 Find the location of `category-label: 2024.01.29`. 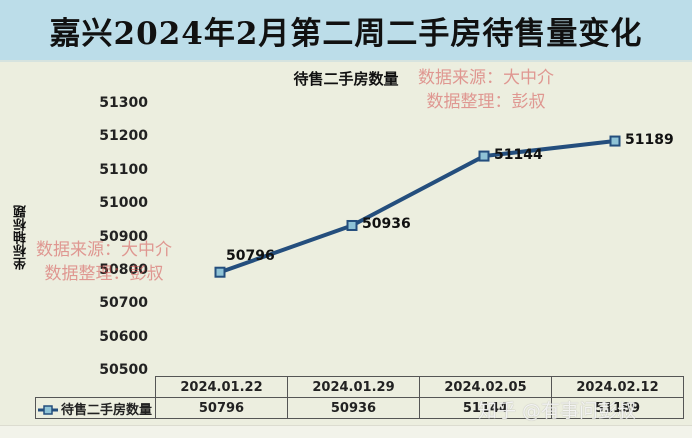

category-label: 2024.01.29 is located at coordinates (353, 387).